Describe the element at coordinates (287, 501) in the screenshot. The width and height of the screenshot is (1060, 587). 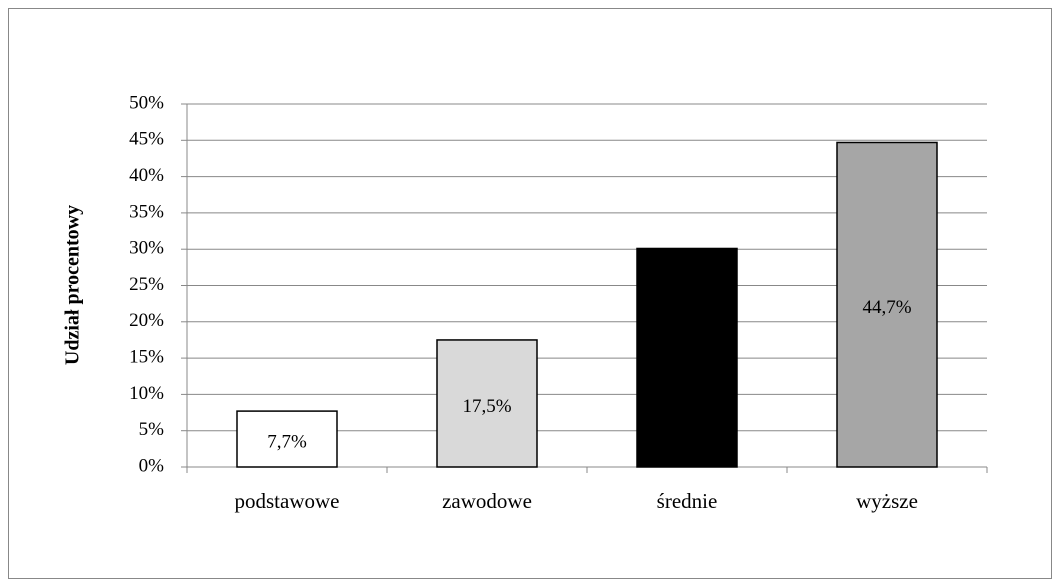
I see `x-tick-label: podstawowe` at that location.